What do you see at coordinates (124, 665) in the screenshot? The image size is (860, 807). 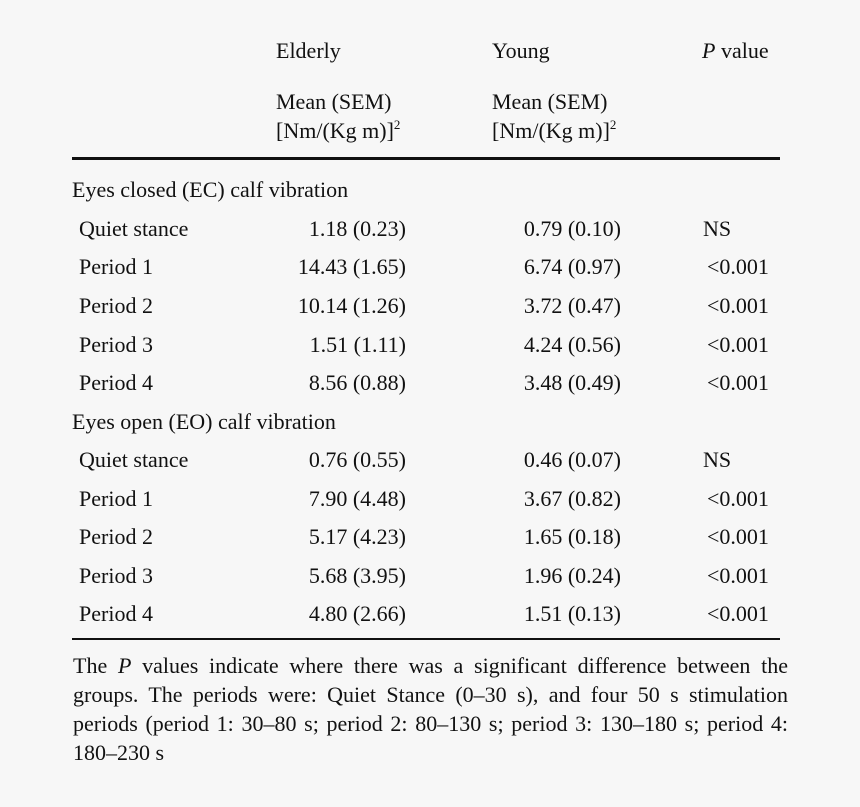 I see `footnote-p-italic: P` at bounding box center [124, 665].